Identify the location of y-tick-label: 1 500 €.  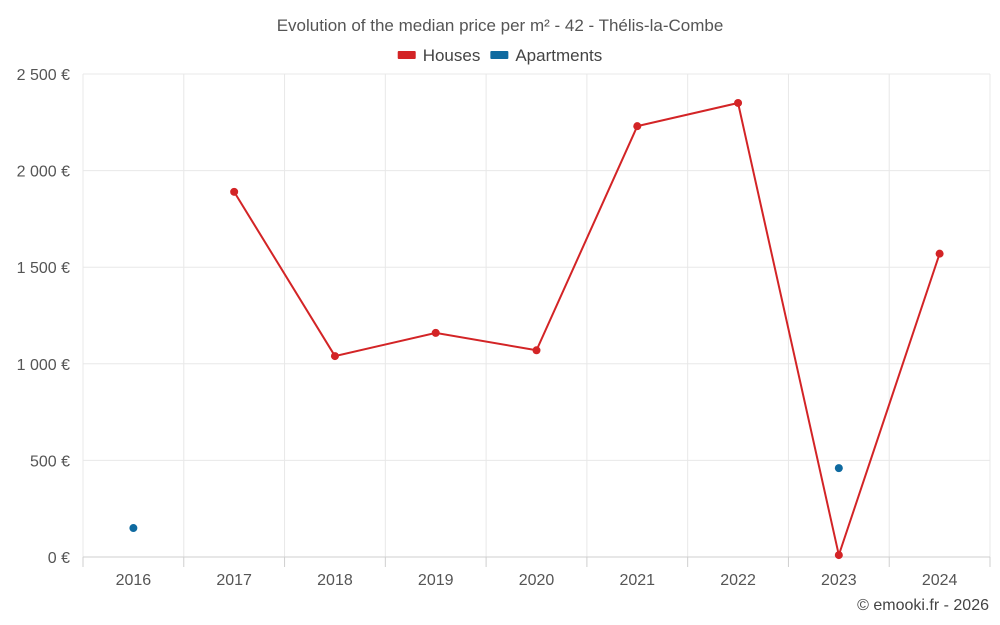
(43, 268).